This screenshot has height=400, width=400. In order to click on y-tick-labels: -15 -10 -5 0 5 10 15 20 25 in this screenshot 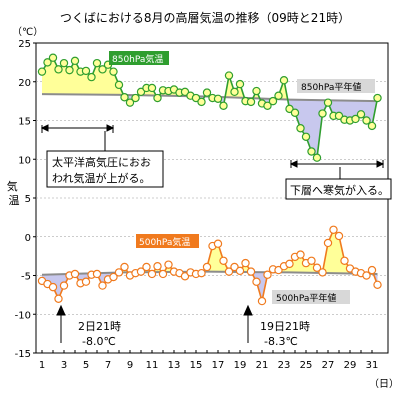, I will do `click(23, 199)`.